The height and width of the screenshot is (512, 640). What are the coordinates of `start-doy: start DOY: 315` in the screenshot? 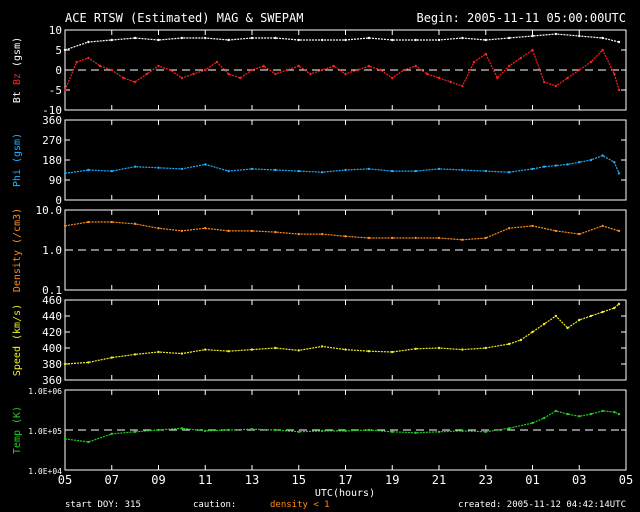 It's located at (103, 505).